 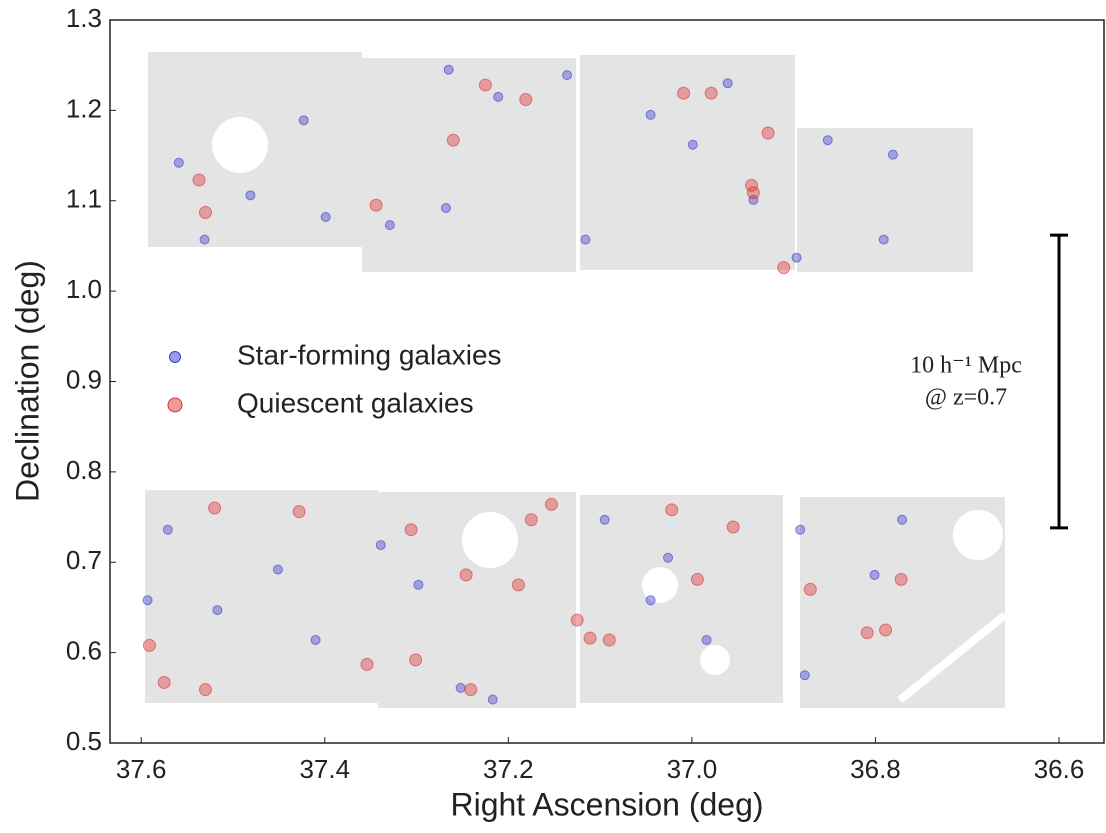 I want to click on legend-label: Quiescent galaxies, so click(x=355, y=402).